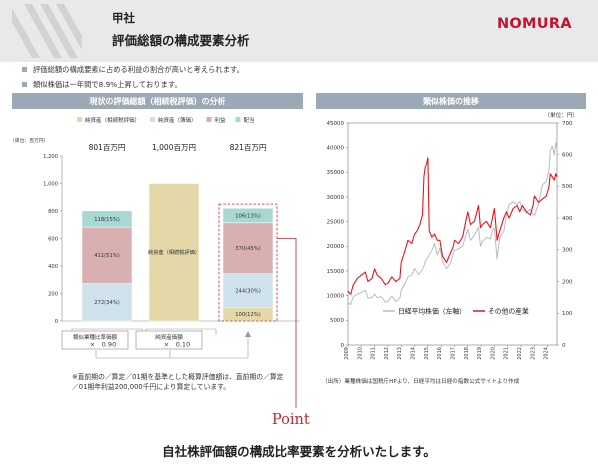 Image resolution: width=598 pixels, height=467 pixels. Describe the element at coordinates (374, 353) in the screenshot. I see `x-tick-label: 2011` at that location.